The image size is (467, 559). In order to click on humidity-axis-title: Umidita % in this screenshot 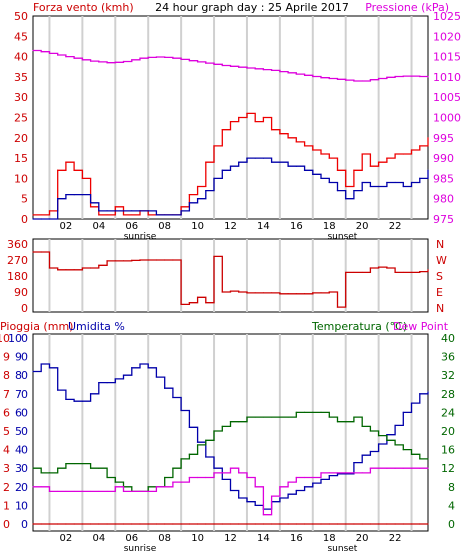, I will do `click(96, 326)`.